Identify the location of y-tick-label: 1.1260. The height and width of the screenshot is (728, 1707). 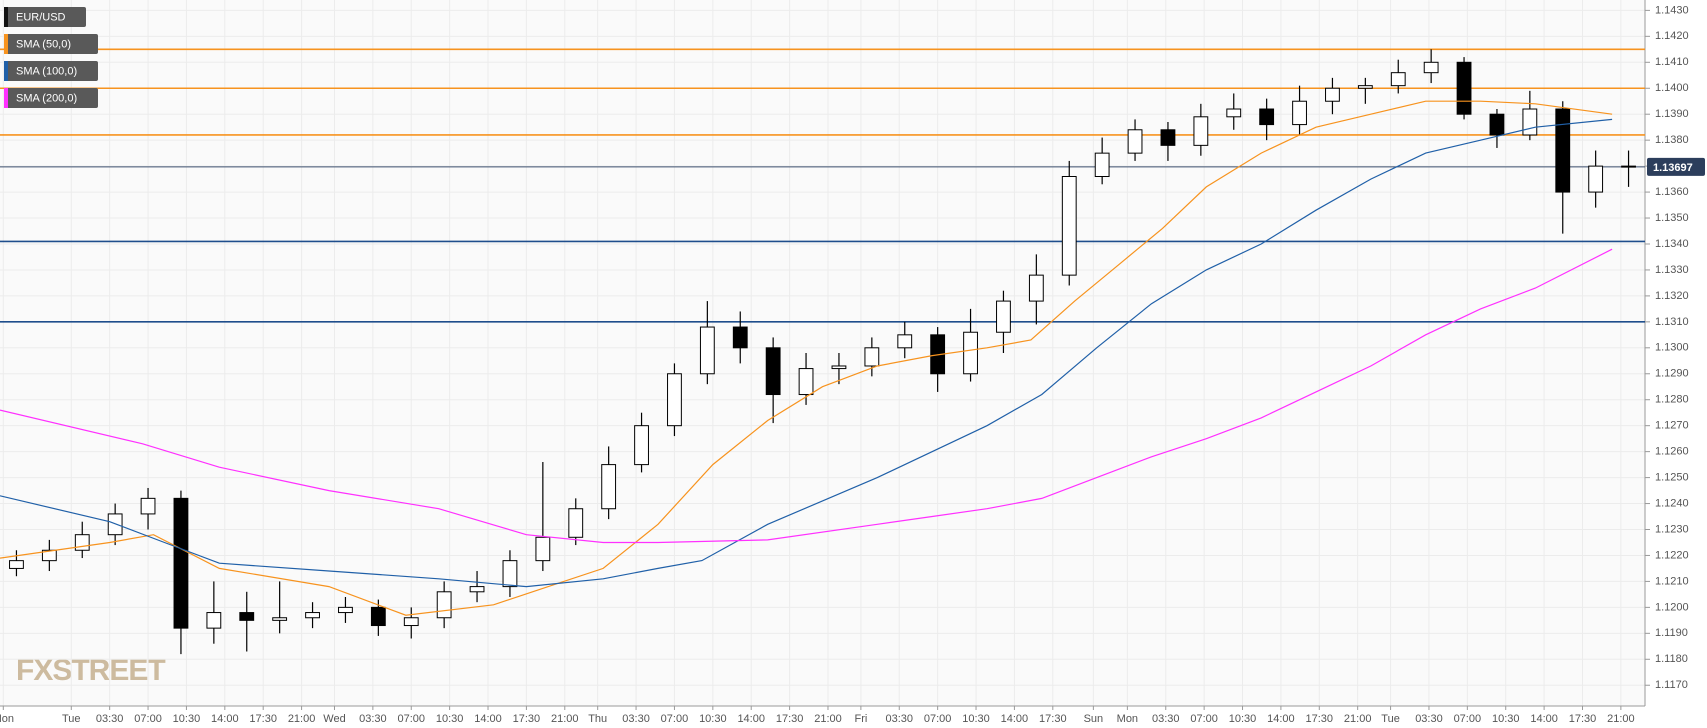
(1672, 452).